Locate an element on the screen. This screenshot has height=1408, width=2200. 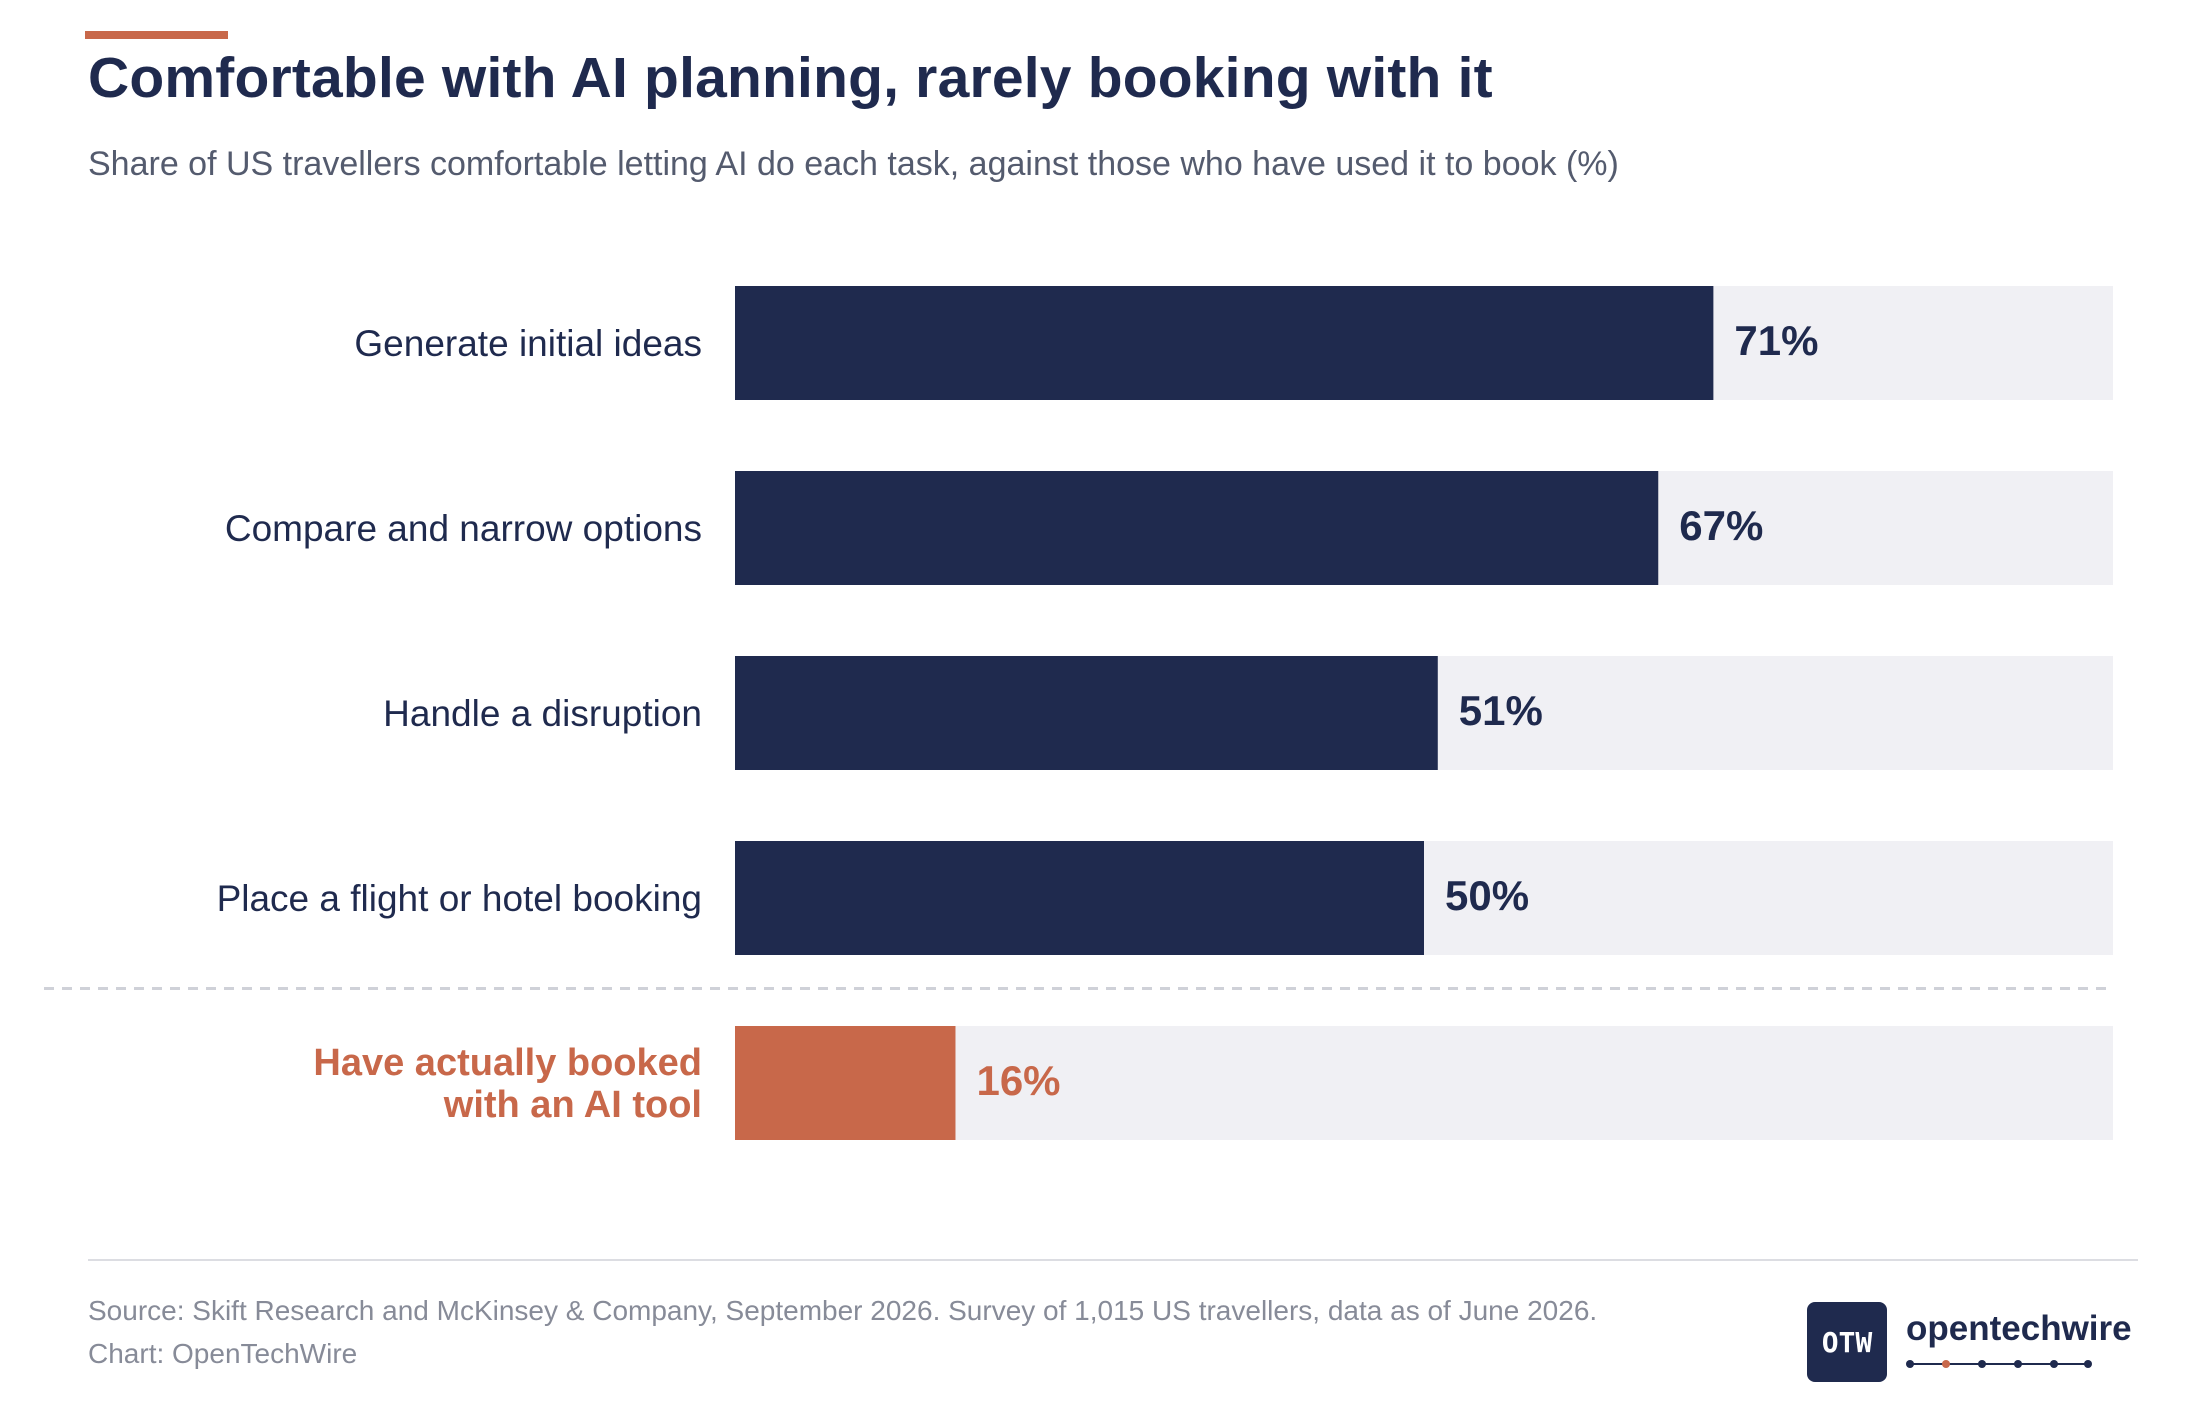
footer-divider is located at coordinates (1113, 1260).